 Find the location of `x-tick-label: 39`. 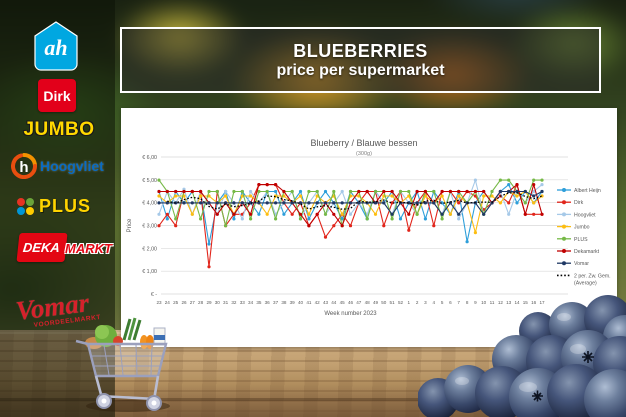

x-tick-label: 39 is located at coordinates (293, 302).